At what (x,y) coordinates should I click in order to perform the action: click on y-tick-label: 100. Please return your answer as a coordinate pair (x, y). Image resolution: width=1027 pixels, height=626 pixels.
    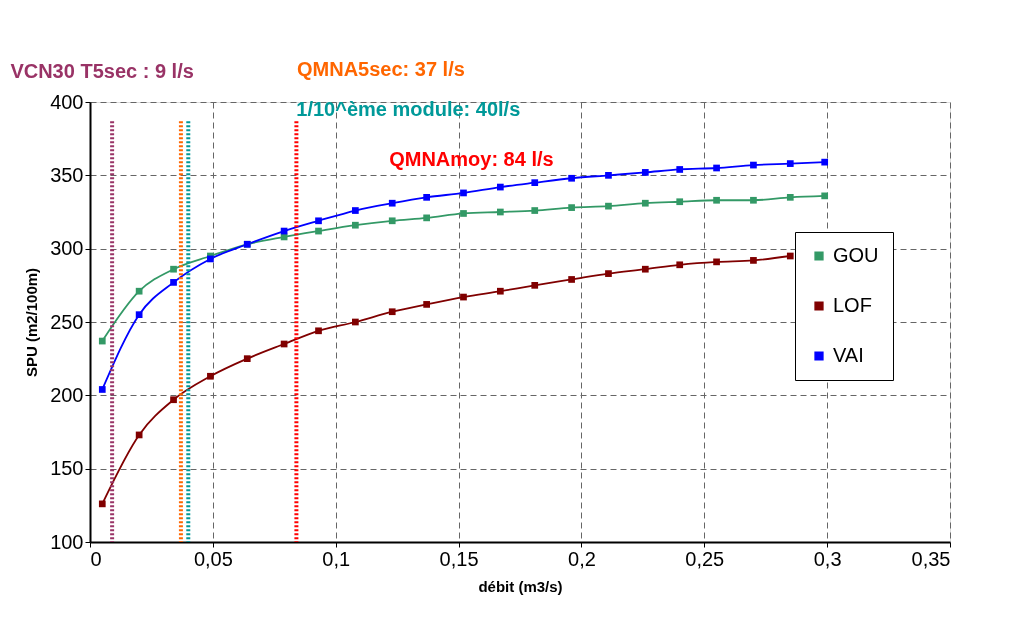
    Looking at the image, I should click on (67, 541).